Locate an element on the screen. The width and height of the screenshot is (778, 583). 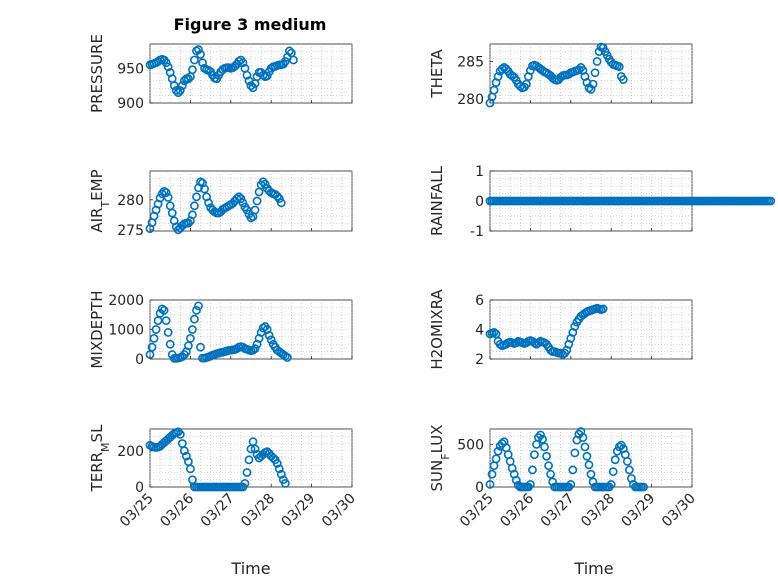
air-temp-axis-label: AIRTEMP is located at coordinates (100, 200).